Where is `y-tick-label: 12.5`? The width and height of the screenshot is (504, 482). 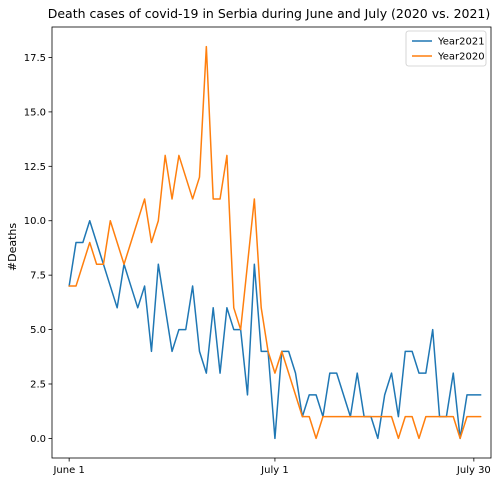
y-tick-label: 12.5 is located at coordinates (35, 167).